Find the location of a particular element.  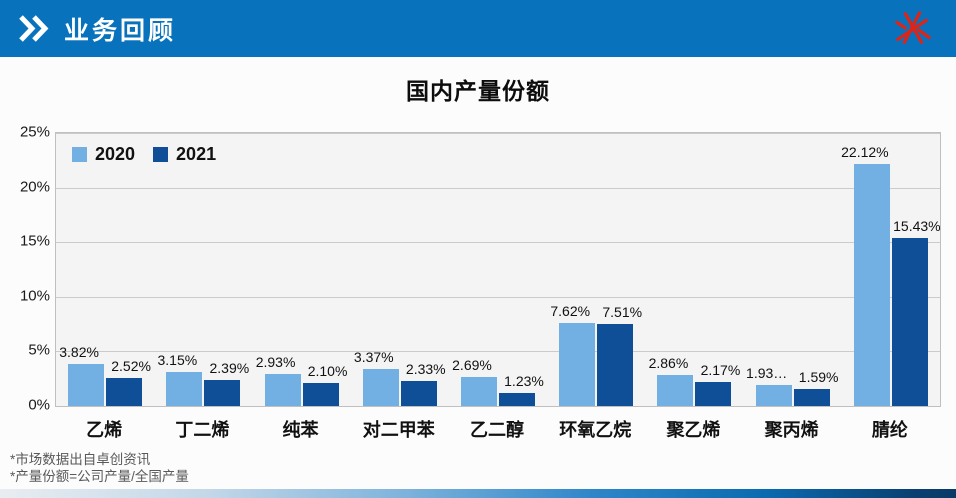

x-category-label-8: 聚丙烯 is located at coordinates (791, 430).